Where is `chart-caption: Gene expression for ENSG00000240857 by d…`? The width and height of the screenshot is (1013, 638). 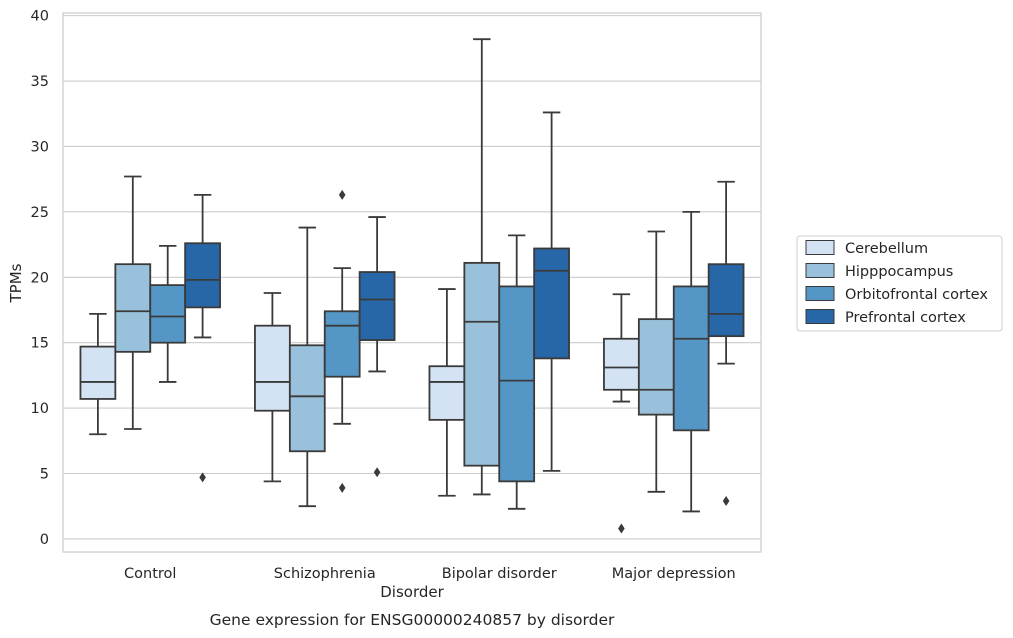
chart-caption: Gene expression for ENSG00000240857 by d… is located at coordinates (412, 620).